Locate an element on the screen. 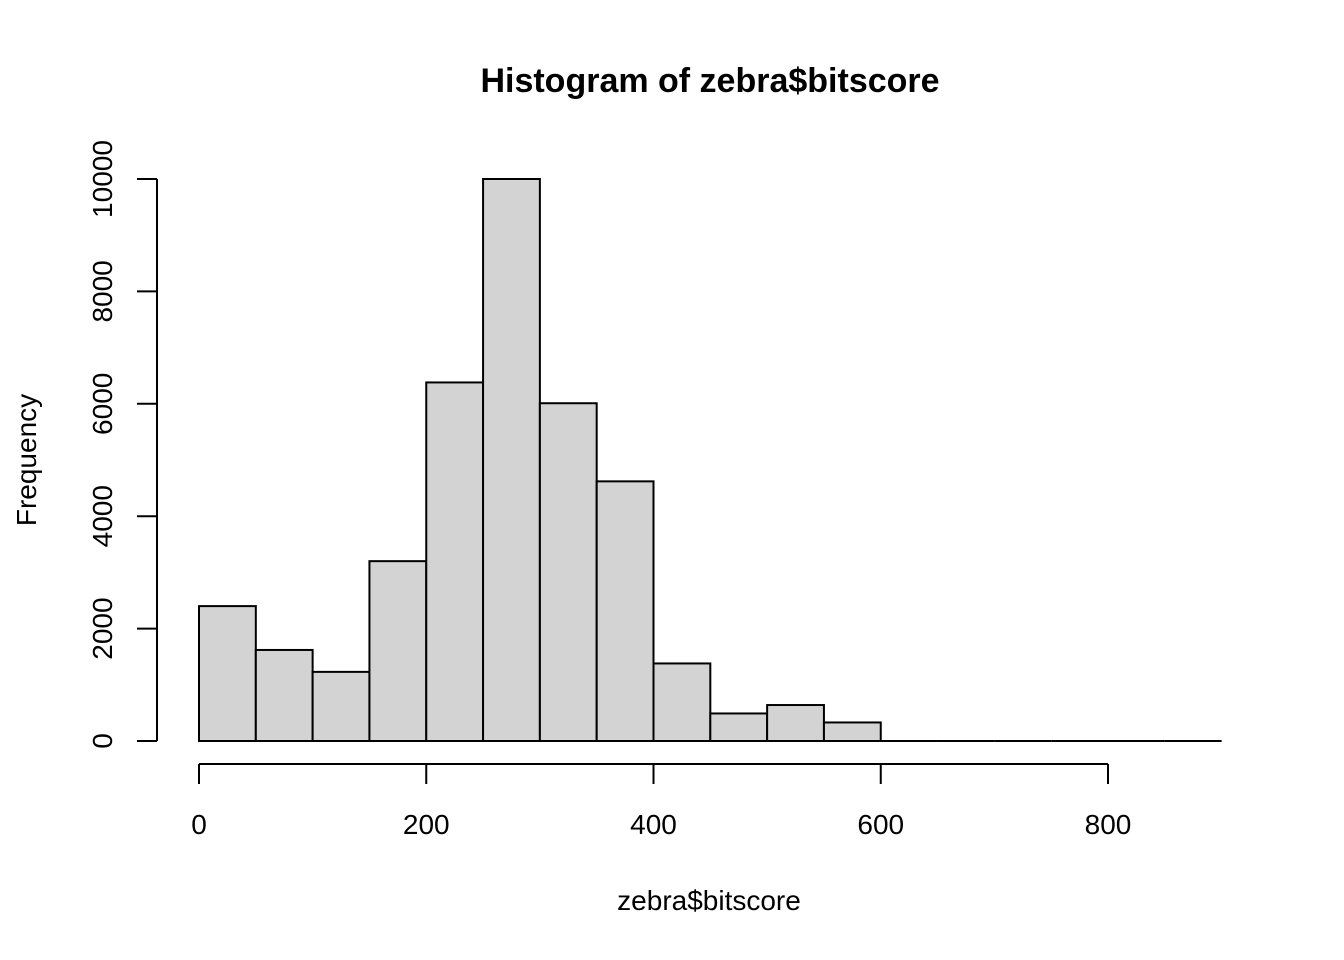 The image size is (1344, 960). y-tick-label: 8000 is located at coordinates (102, 291).